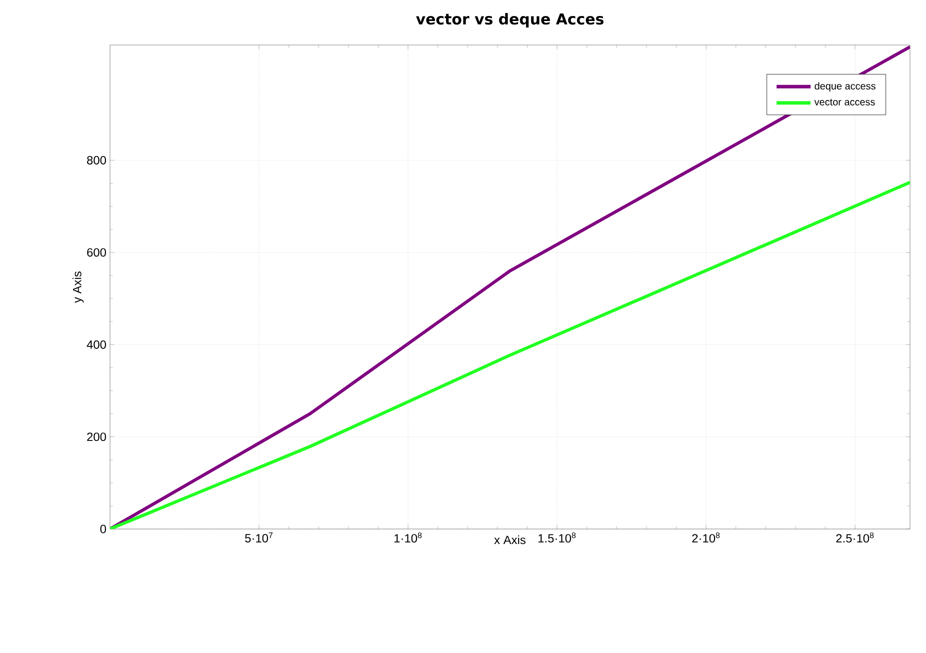 The width and height of the screenshot is (926, 653). What do you see at coordinates (844, 102) in the screenshot?
I see `legend-label: vector access` at bounding box center [844, 102].